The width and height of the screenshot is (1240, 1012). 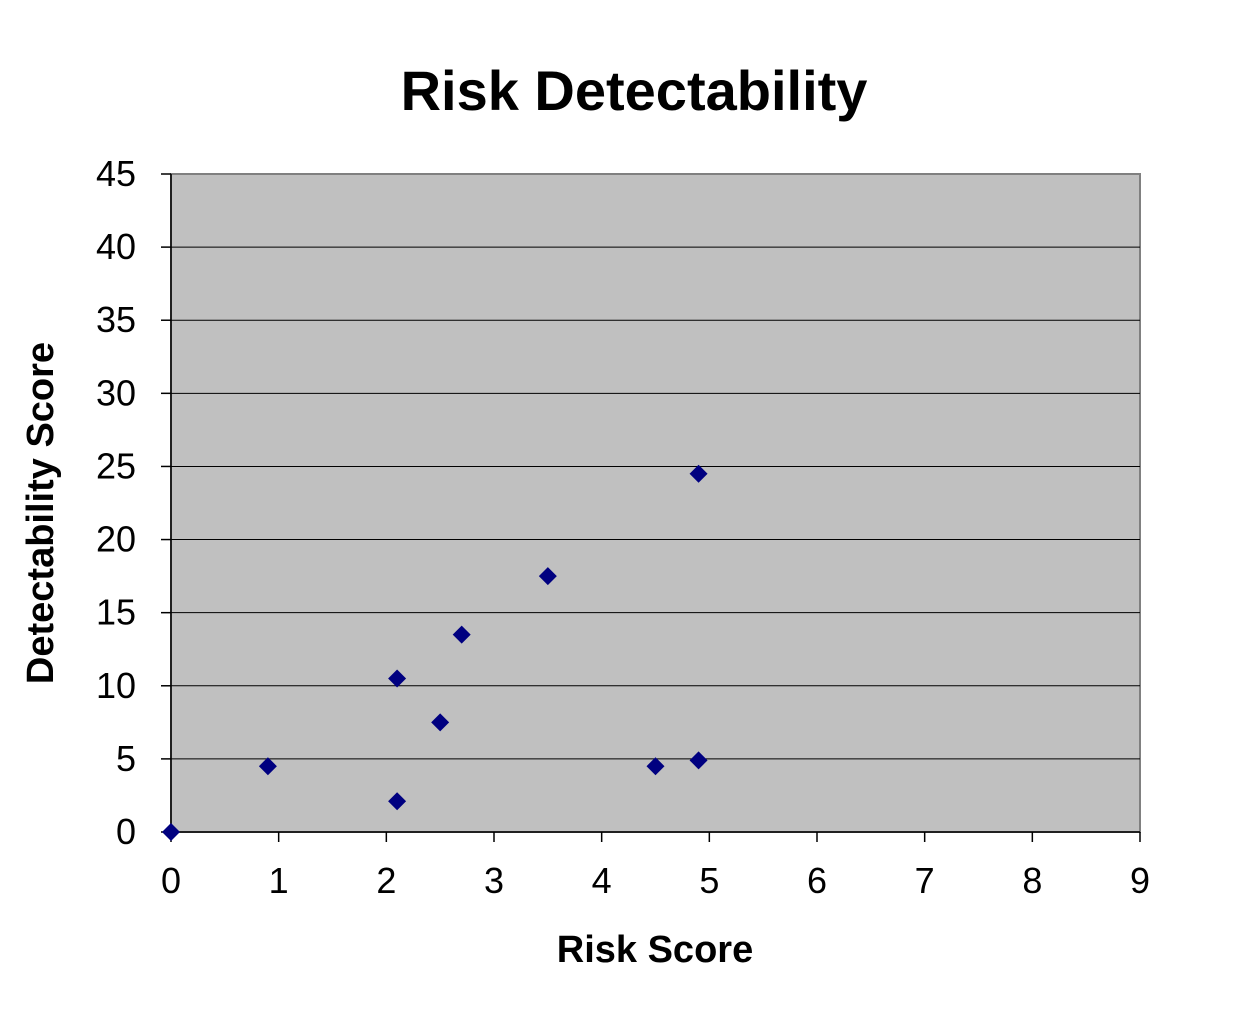 I want to click on x-axis-title: Risk Score, so click(x=655, y=950).